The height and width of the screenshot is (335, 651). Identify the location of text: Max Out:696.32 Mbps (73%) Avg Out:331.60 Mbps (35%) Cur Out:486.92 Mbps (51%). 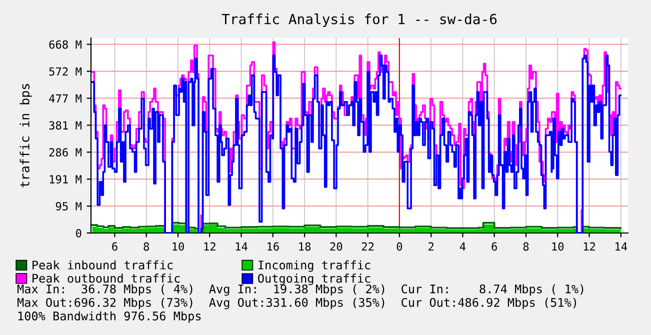
(296, 304).